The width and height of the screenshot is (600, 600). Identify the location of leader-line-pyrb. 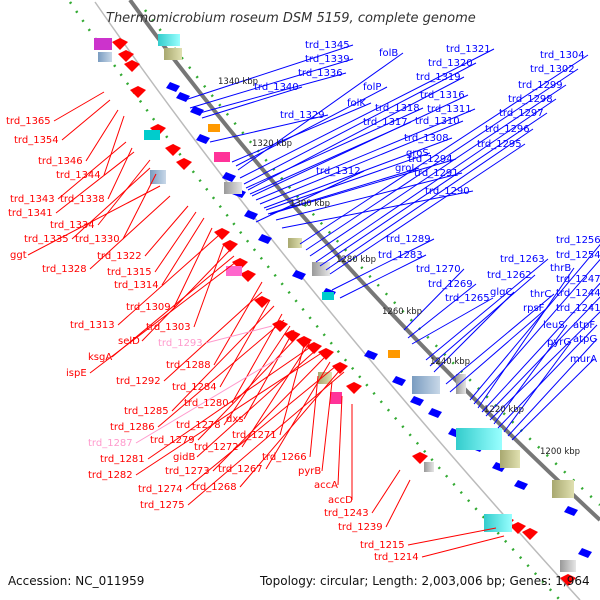
(327, 426).